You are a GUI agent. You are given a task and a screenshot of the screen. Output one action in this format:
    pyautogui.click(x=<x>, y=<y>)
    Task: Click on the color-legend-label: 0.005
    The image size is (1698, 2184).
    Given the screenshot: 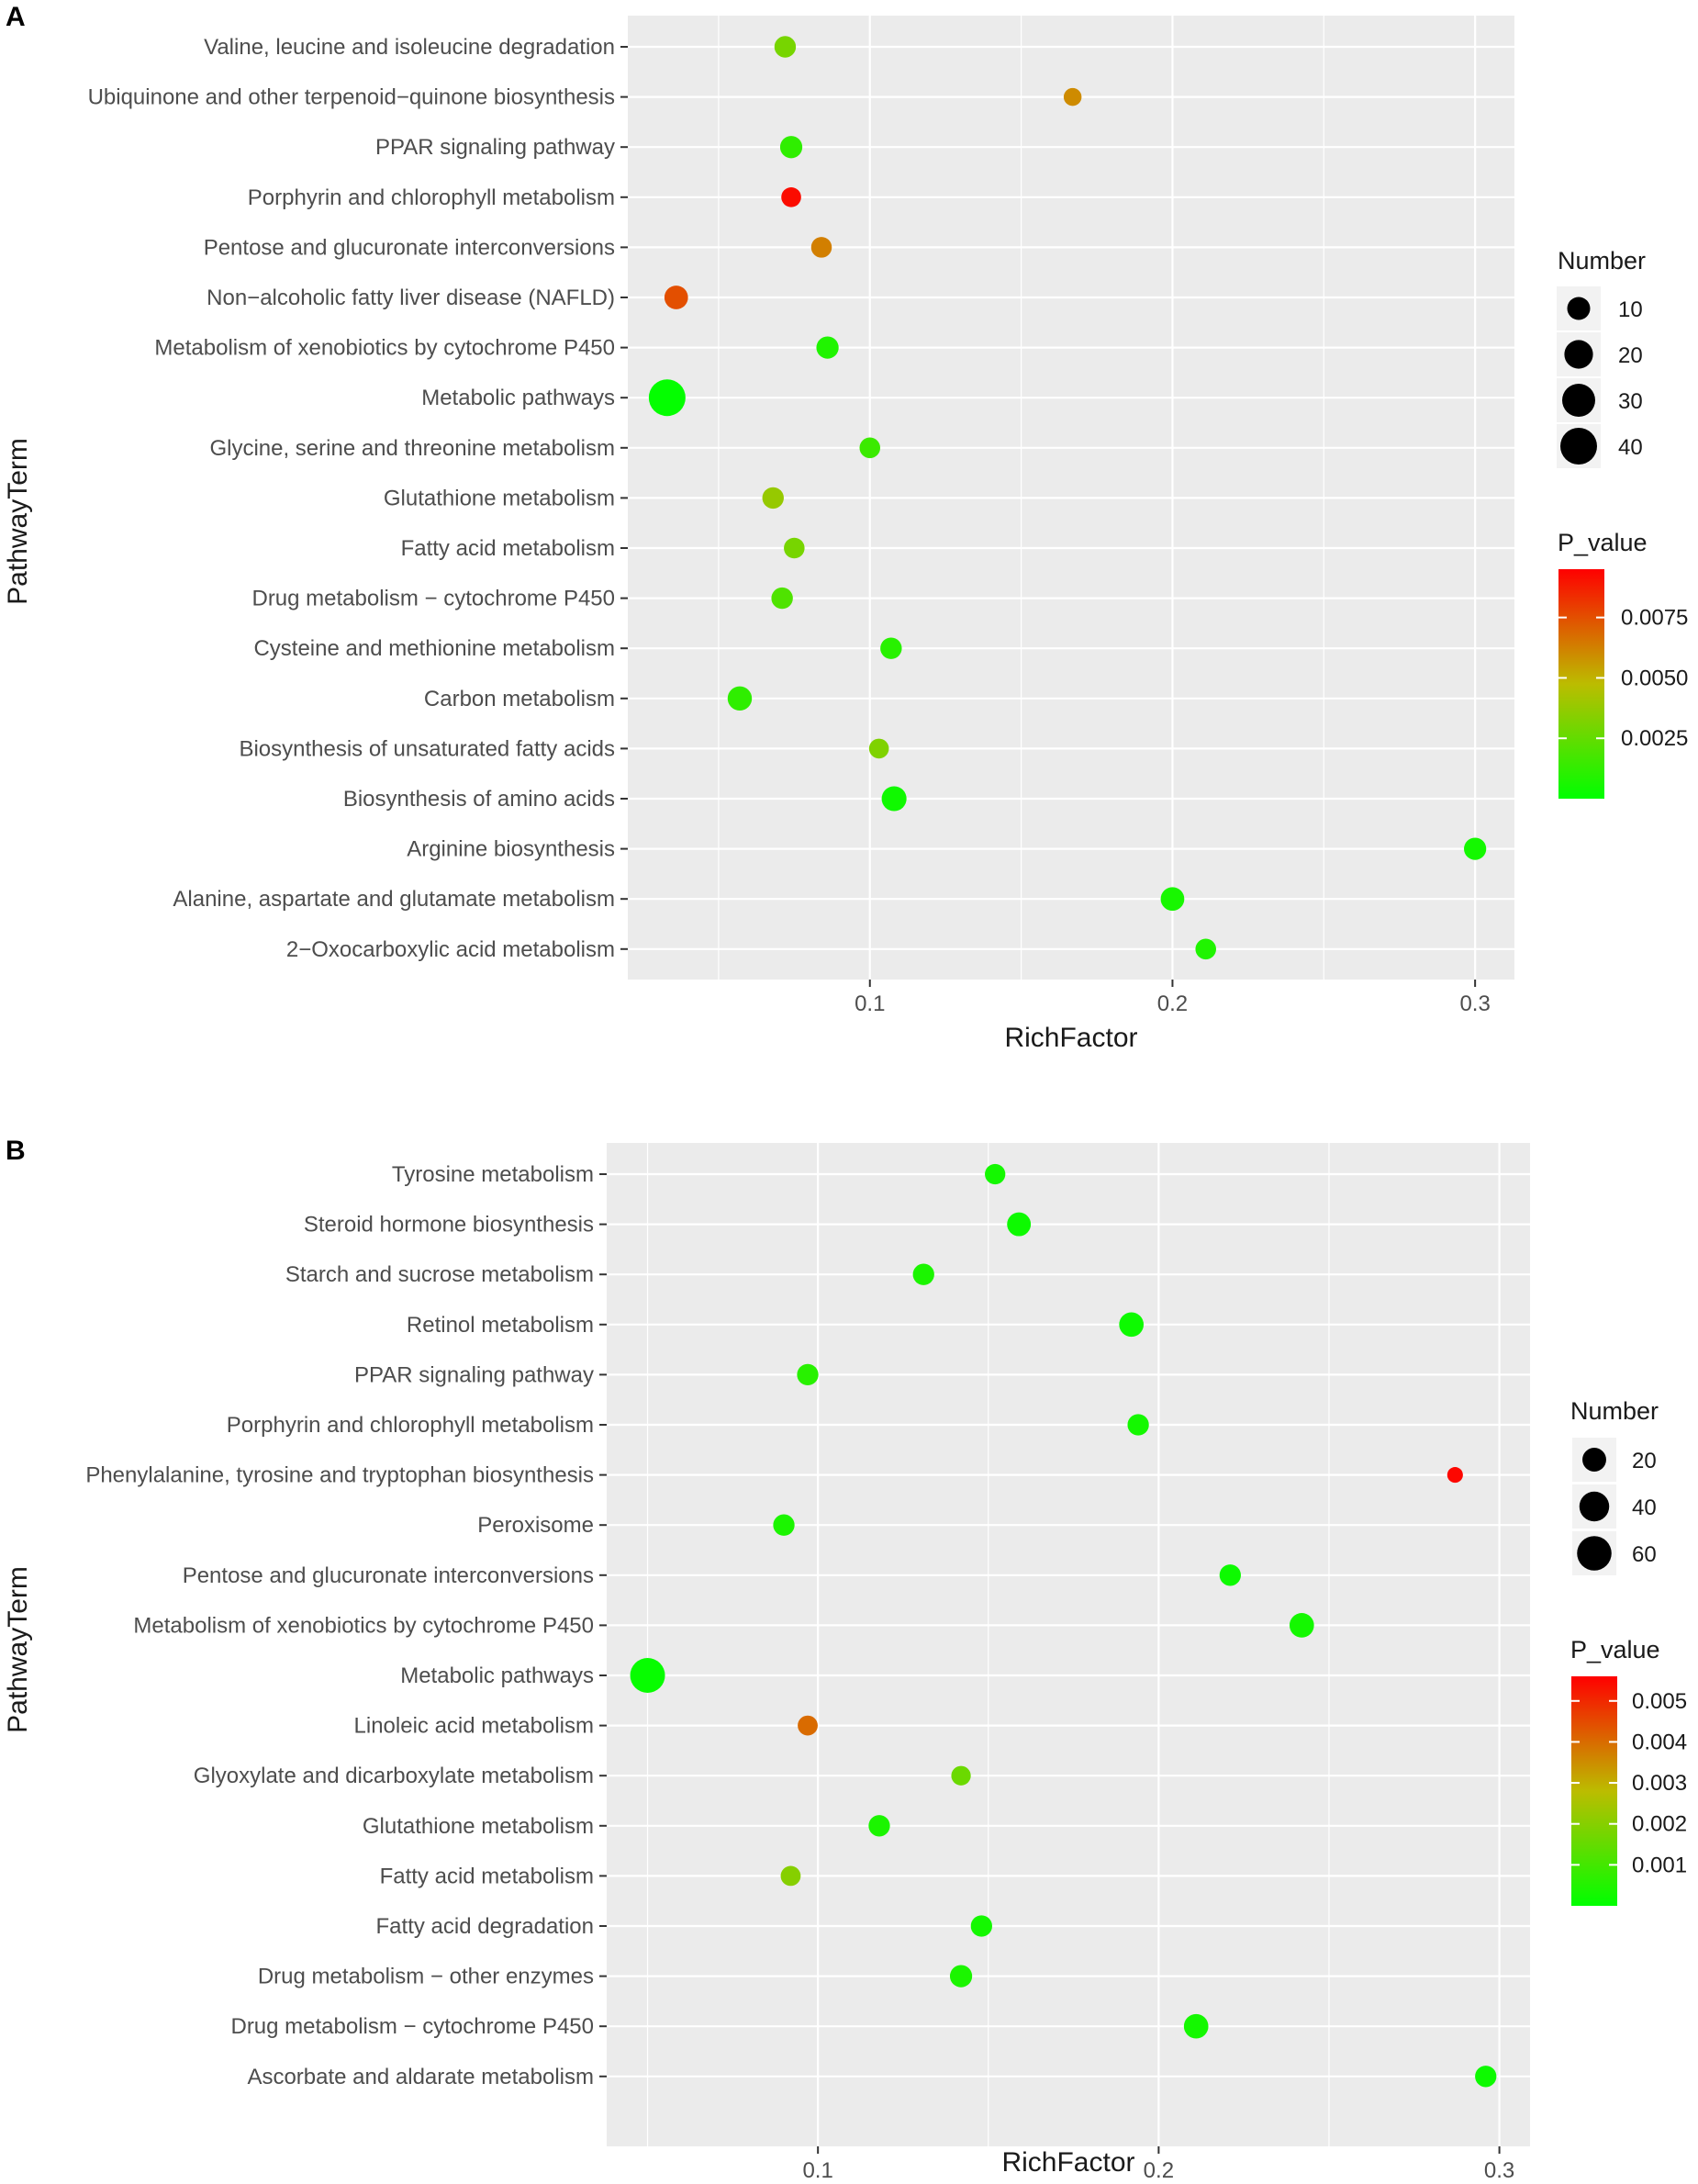 What is the action you would take?
    pyautogui.click(x=1659, y=1701)
    